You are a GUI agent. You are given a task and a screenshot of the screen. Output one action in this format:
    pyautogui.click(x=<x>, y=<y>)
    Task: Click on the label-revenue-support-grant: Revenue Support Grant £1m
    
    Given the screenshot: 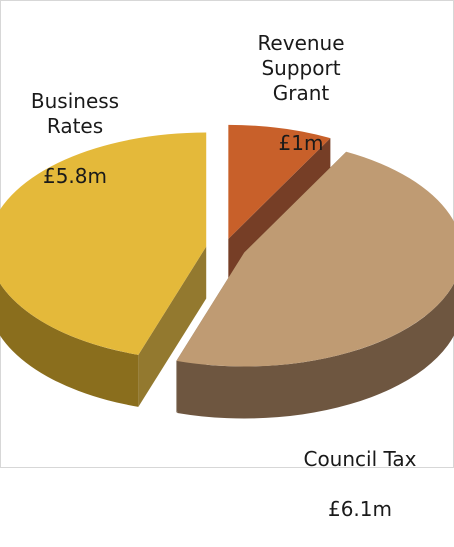 What is the action you would take?
    pyautogui.click(x=301, y=93)
    